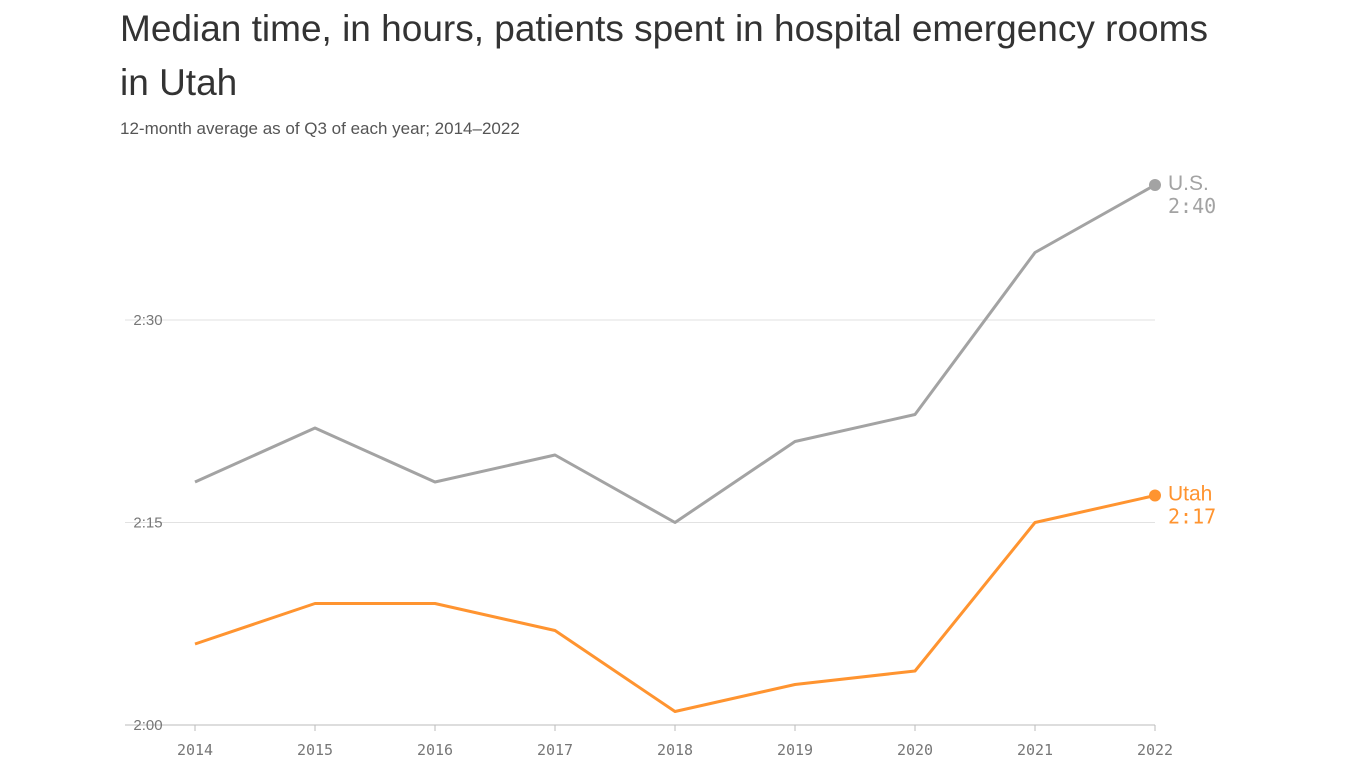 This screenshot has width=1366, height=768. I want to click on x-tick-label: 2017, so click(555, 750).